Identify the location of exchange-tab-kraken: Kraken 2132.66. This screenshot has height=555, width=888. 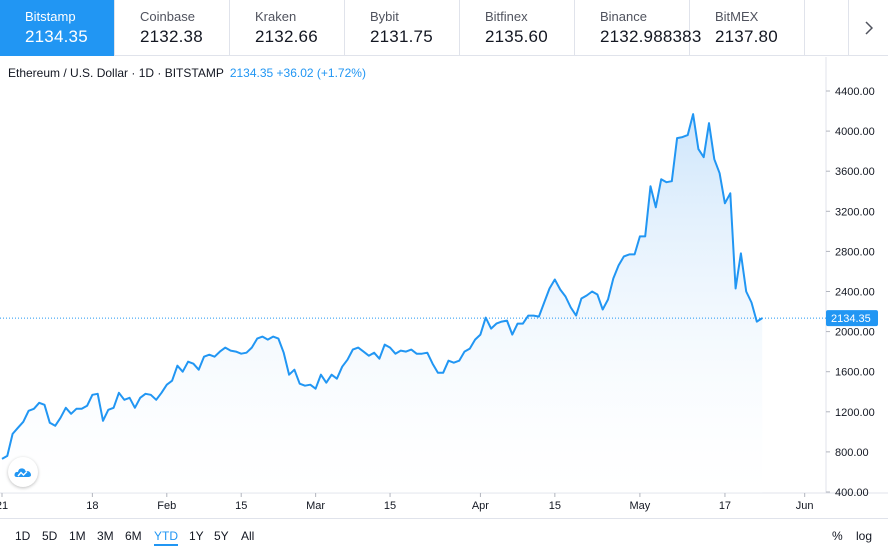
(287, 28).